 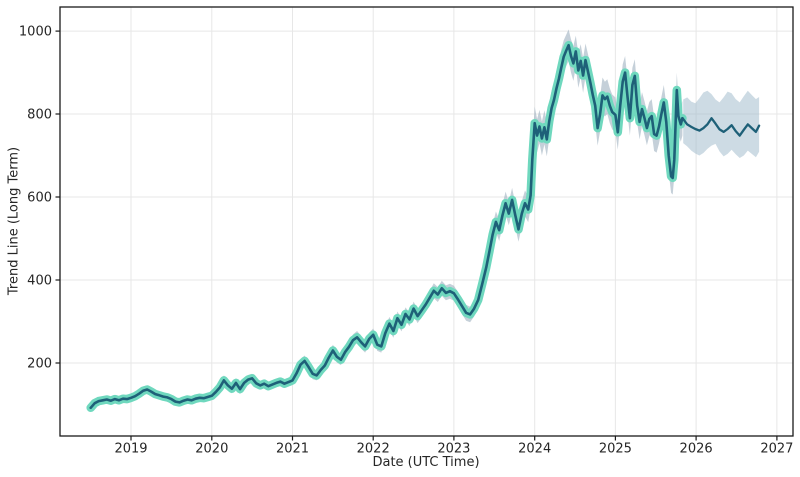 What do you see at coordinates (35, 32) in the screenshot?
I see `y-tick-label-1000: 1000` at bounding box center [35, 32].